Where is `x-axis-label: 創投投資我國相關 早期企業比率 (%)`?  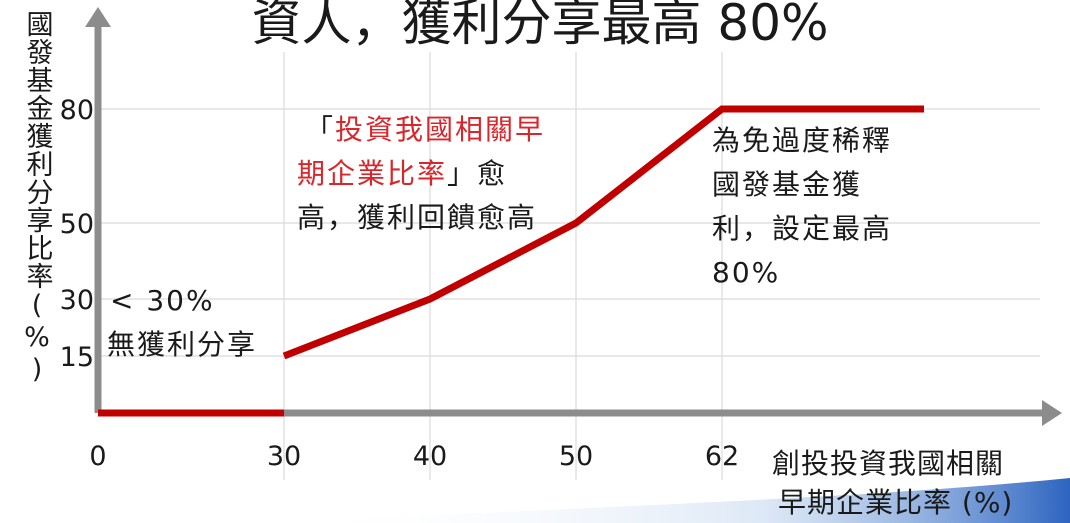
x-axis-label: 創投投資我國相關 早期企業比率 (%) is located at coordinates (893, 483).